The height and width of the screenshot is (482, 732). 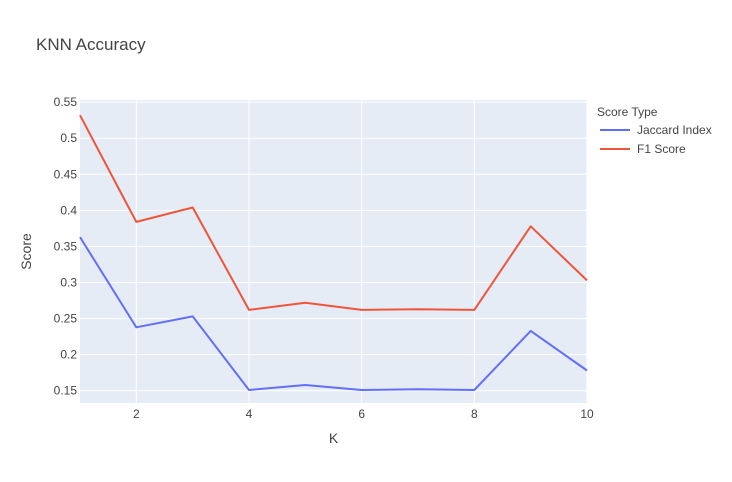 I want to click on x-tick-label: 6, so click(x=361, y=414).